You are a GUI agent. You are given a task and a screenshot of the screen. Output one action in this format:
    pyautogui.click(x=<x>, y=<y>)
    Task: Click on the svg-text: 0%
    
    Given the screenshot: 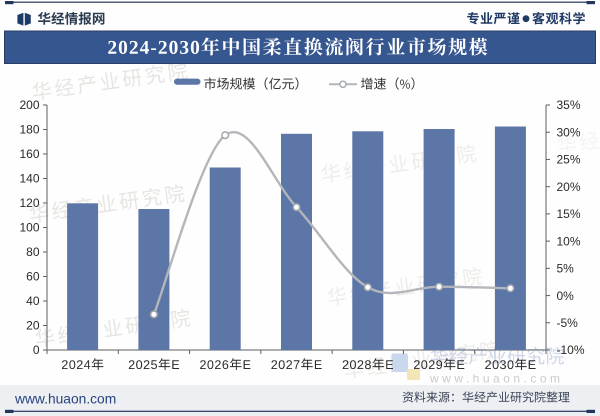 What is the action you would take?
    pyautogui.click(x=566, y=296)
    